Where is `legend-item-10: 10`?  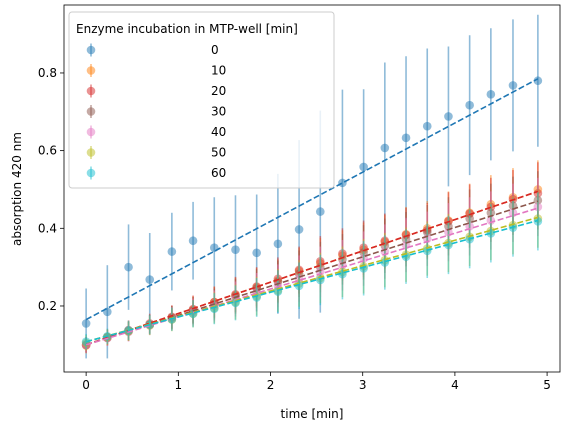 legend-item-10: 10 is located at coordinates (156, 71).